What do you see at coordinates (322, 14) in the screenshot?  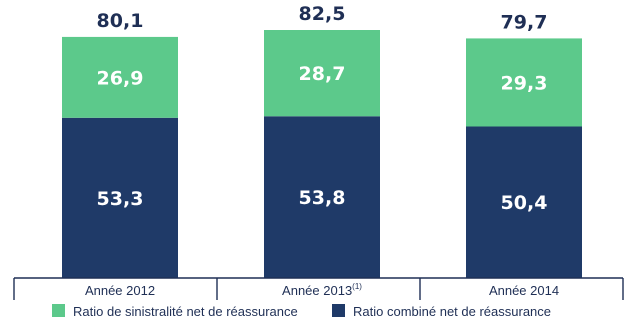 I see `bar-total-label: 82,5` at bounding box center [322, 14].